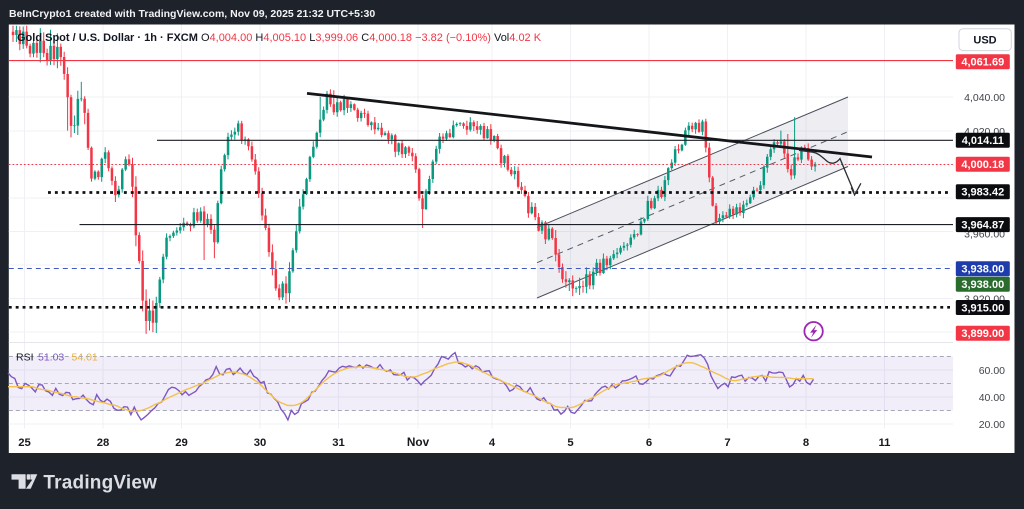 Image resolution: width=1024 pixels, height=509 pixels. What do you see at coordinates (727, 443) in the screenshot?
I see `svg-text: 7` at bounding box center [727, 443].